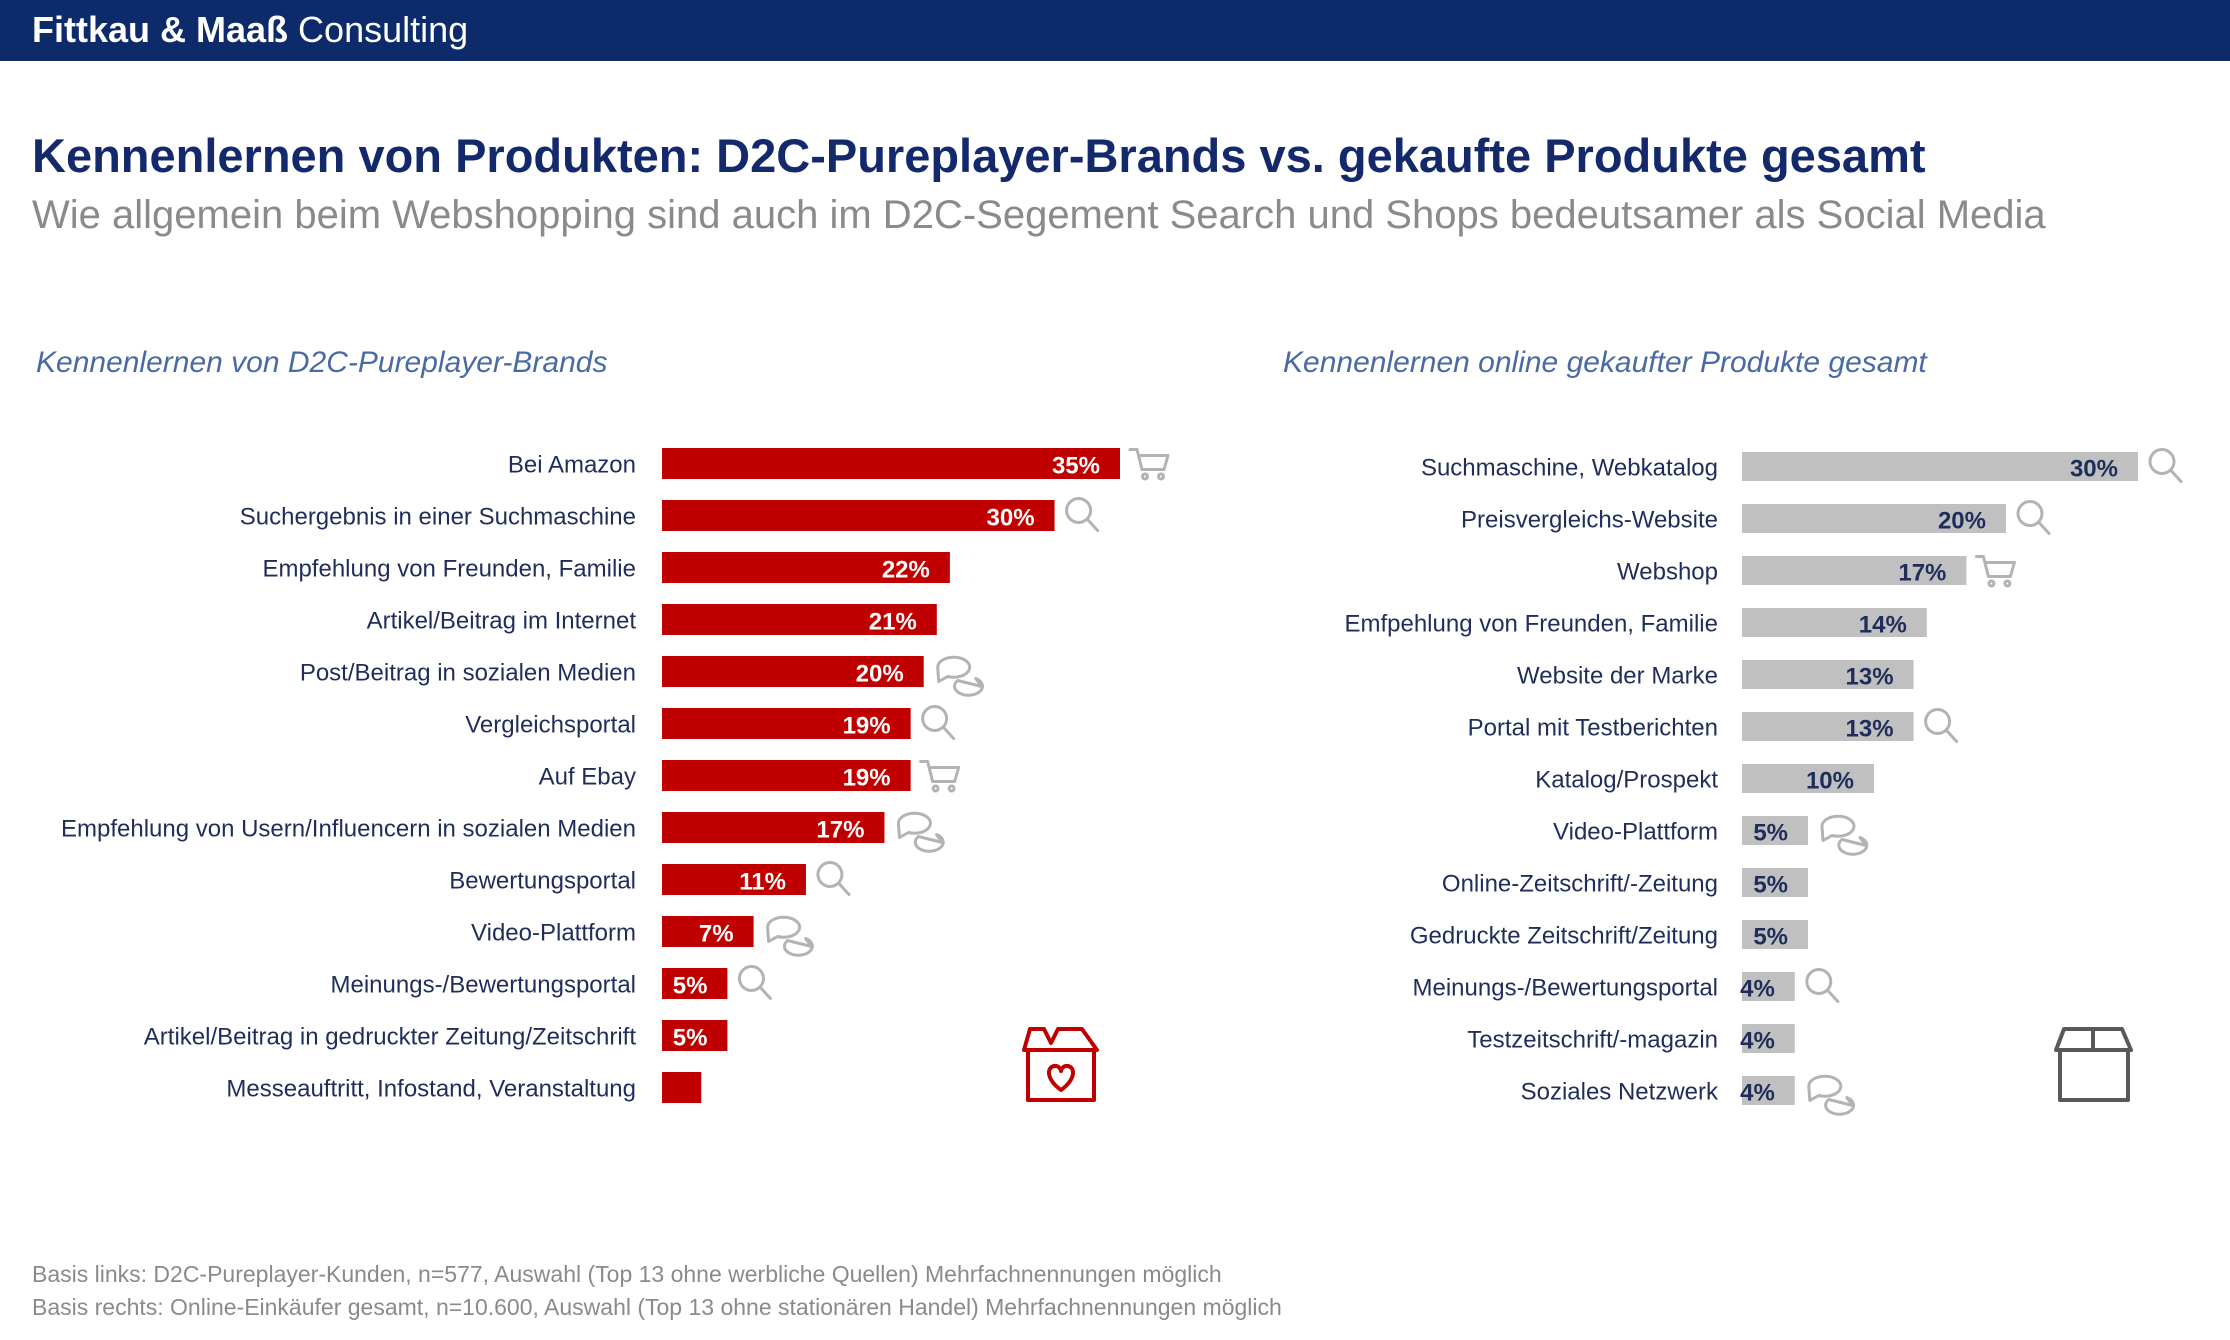 The image size is (2230, 1340). I want to click on category-label: Post/Beitrag in sozialen Medien, so click(468, 673).